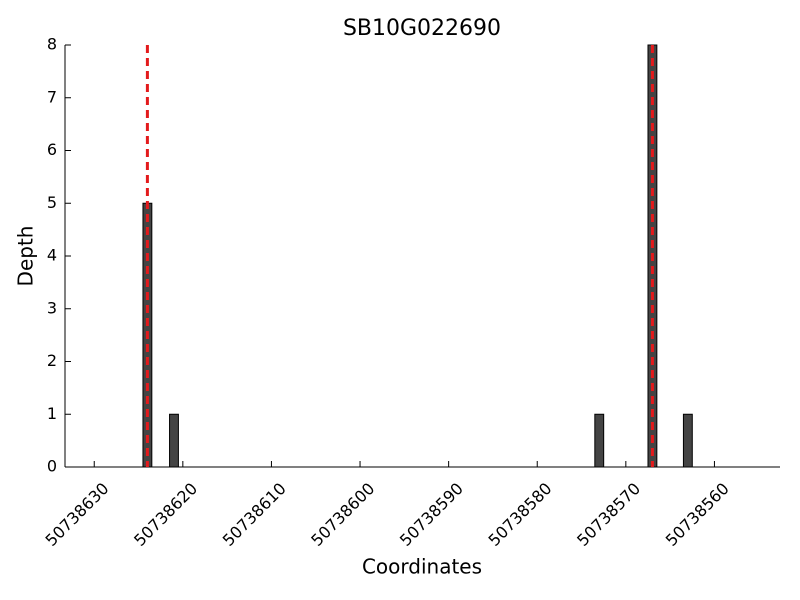 This screenshot has width=800, height=600. I want to click on x-tick-label: 50738610, so click(254, 514).